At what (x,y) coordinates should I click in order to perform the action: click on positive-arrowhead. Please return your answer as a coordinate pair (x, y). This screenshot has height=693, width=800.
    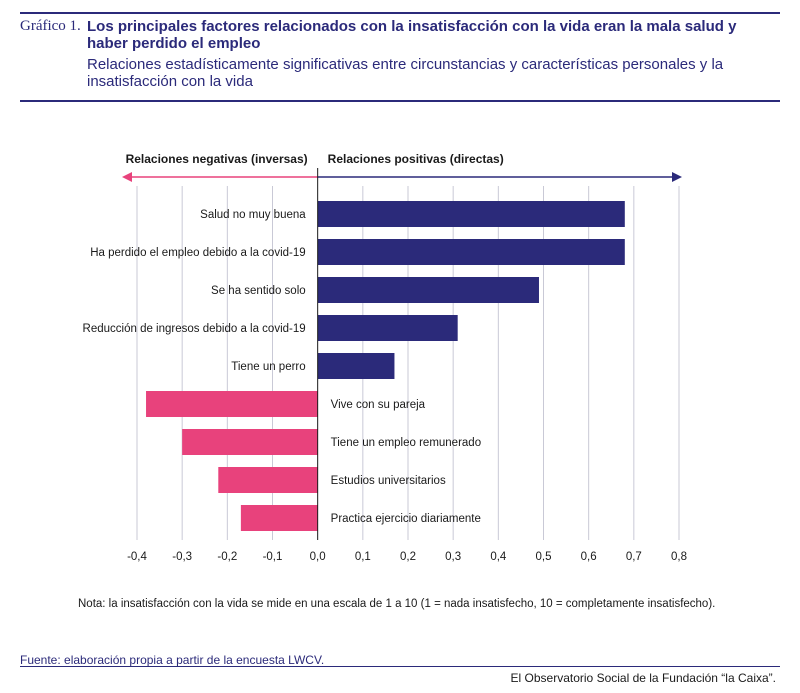
    Looking at the image, I should click on (677, 177).